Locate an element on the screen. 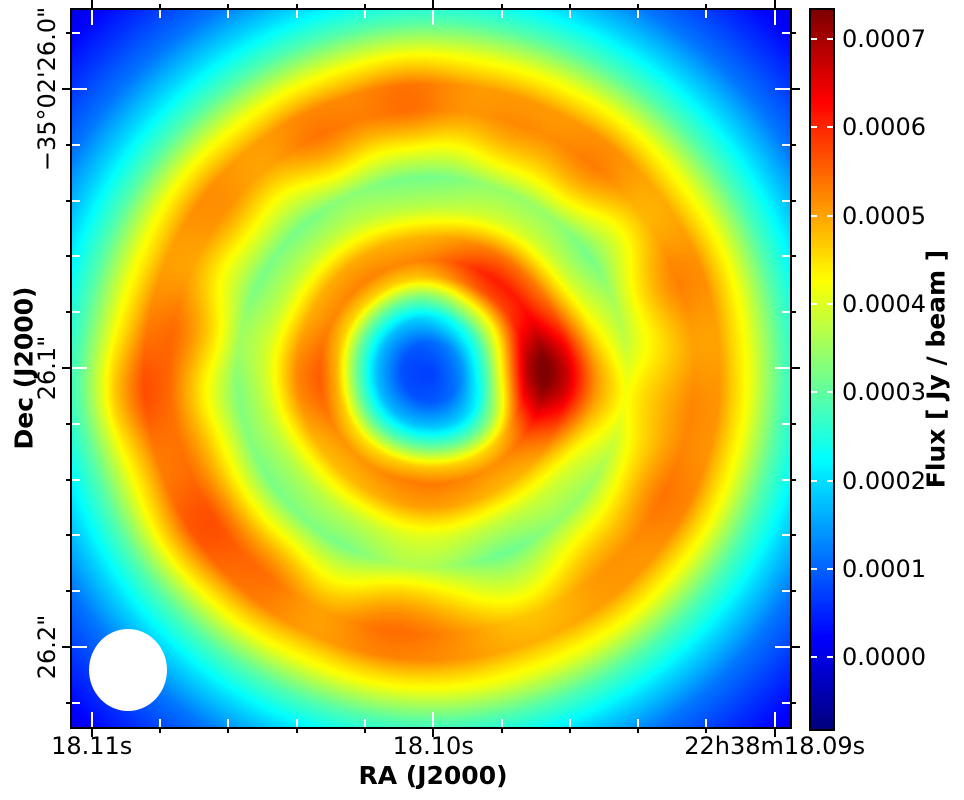  colorbar-tick-label: 0.0007 is located at coordinates (884, 38).